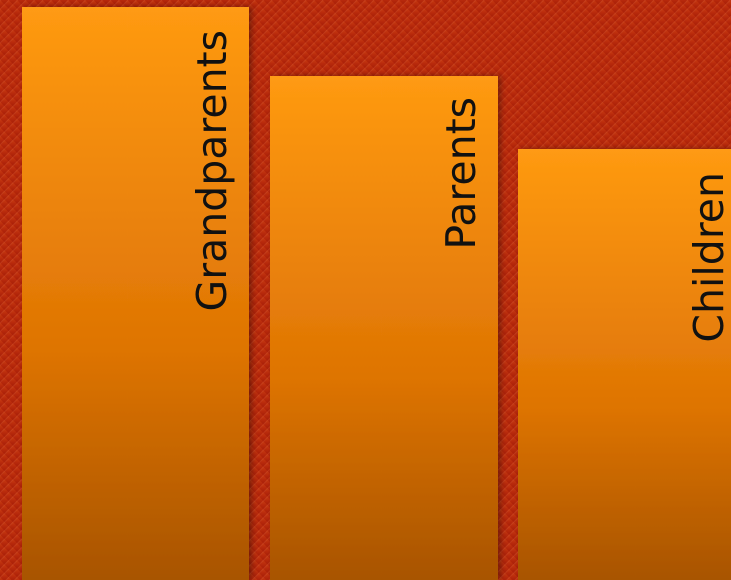 The image size is (731, 580). I want to click on label: Children, so click(708, 257).